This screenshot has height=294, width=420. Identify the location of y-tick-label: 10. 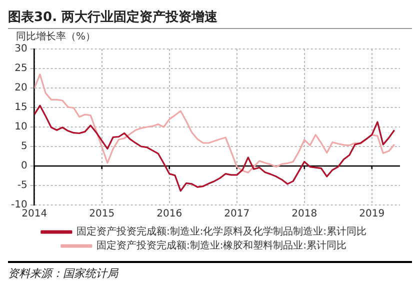
(21, 127).